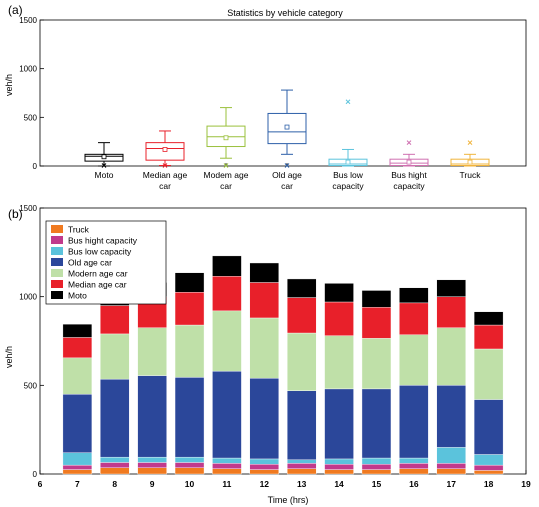  Describe the element at coordinates (103, 241) in the screenshot. I see `legend-item-label: Bus hight capacity` at that location.